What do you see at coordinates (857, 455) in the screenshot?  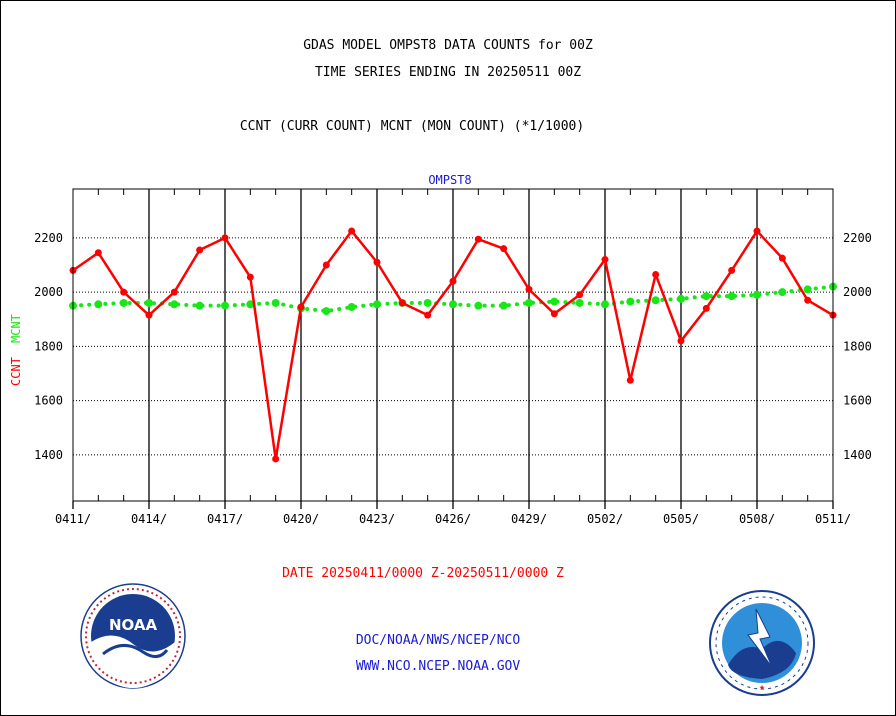 I see `y-tick-label-right: 1400` at bounding box center [857, 455].